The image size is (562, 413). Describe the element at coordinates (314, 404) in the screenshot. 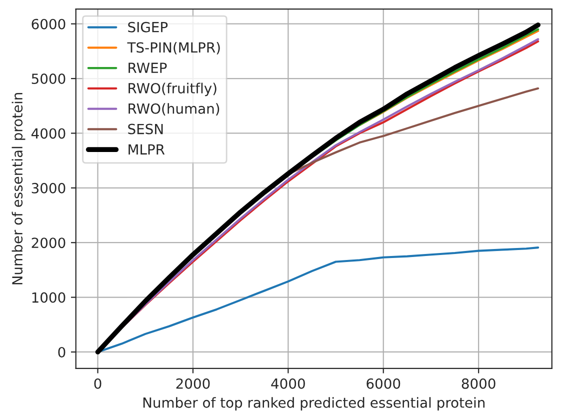

I see `x-axis-title: Number of top ranked predicted essential protein` at that location.